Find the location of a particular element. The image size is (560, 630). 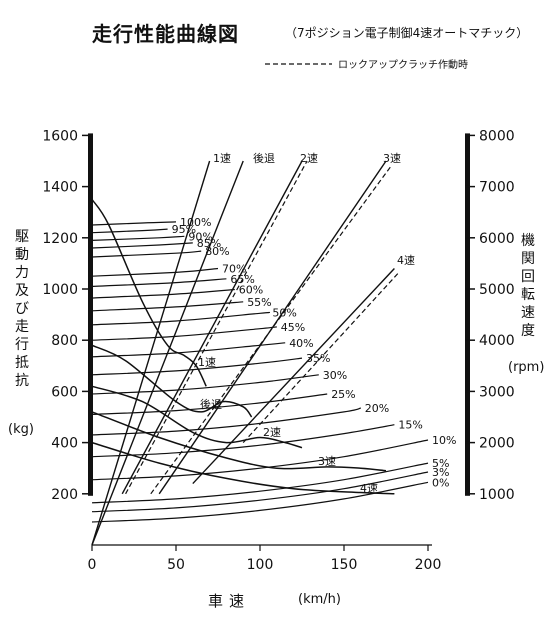

resistance-grade-label: 30% is located at coordinates (335, 375).